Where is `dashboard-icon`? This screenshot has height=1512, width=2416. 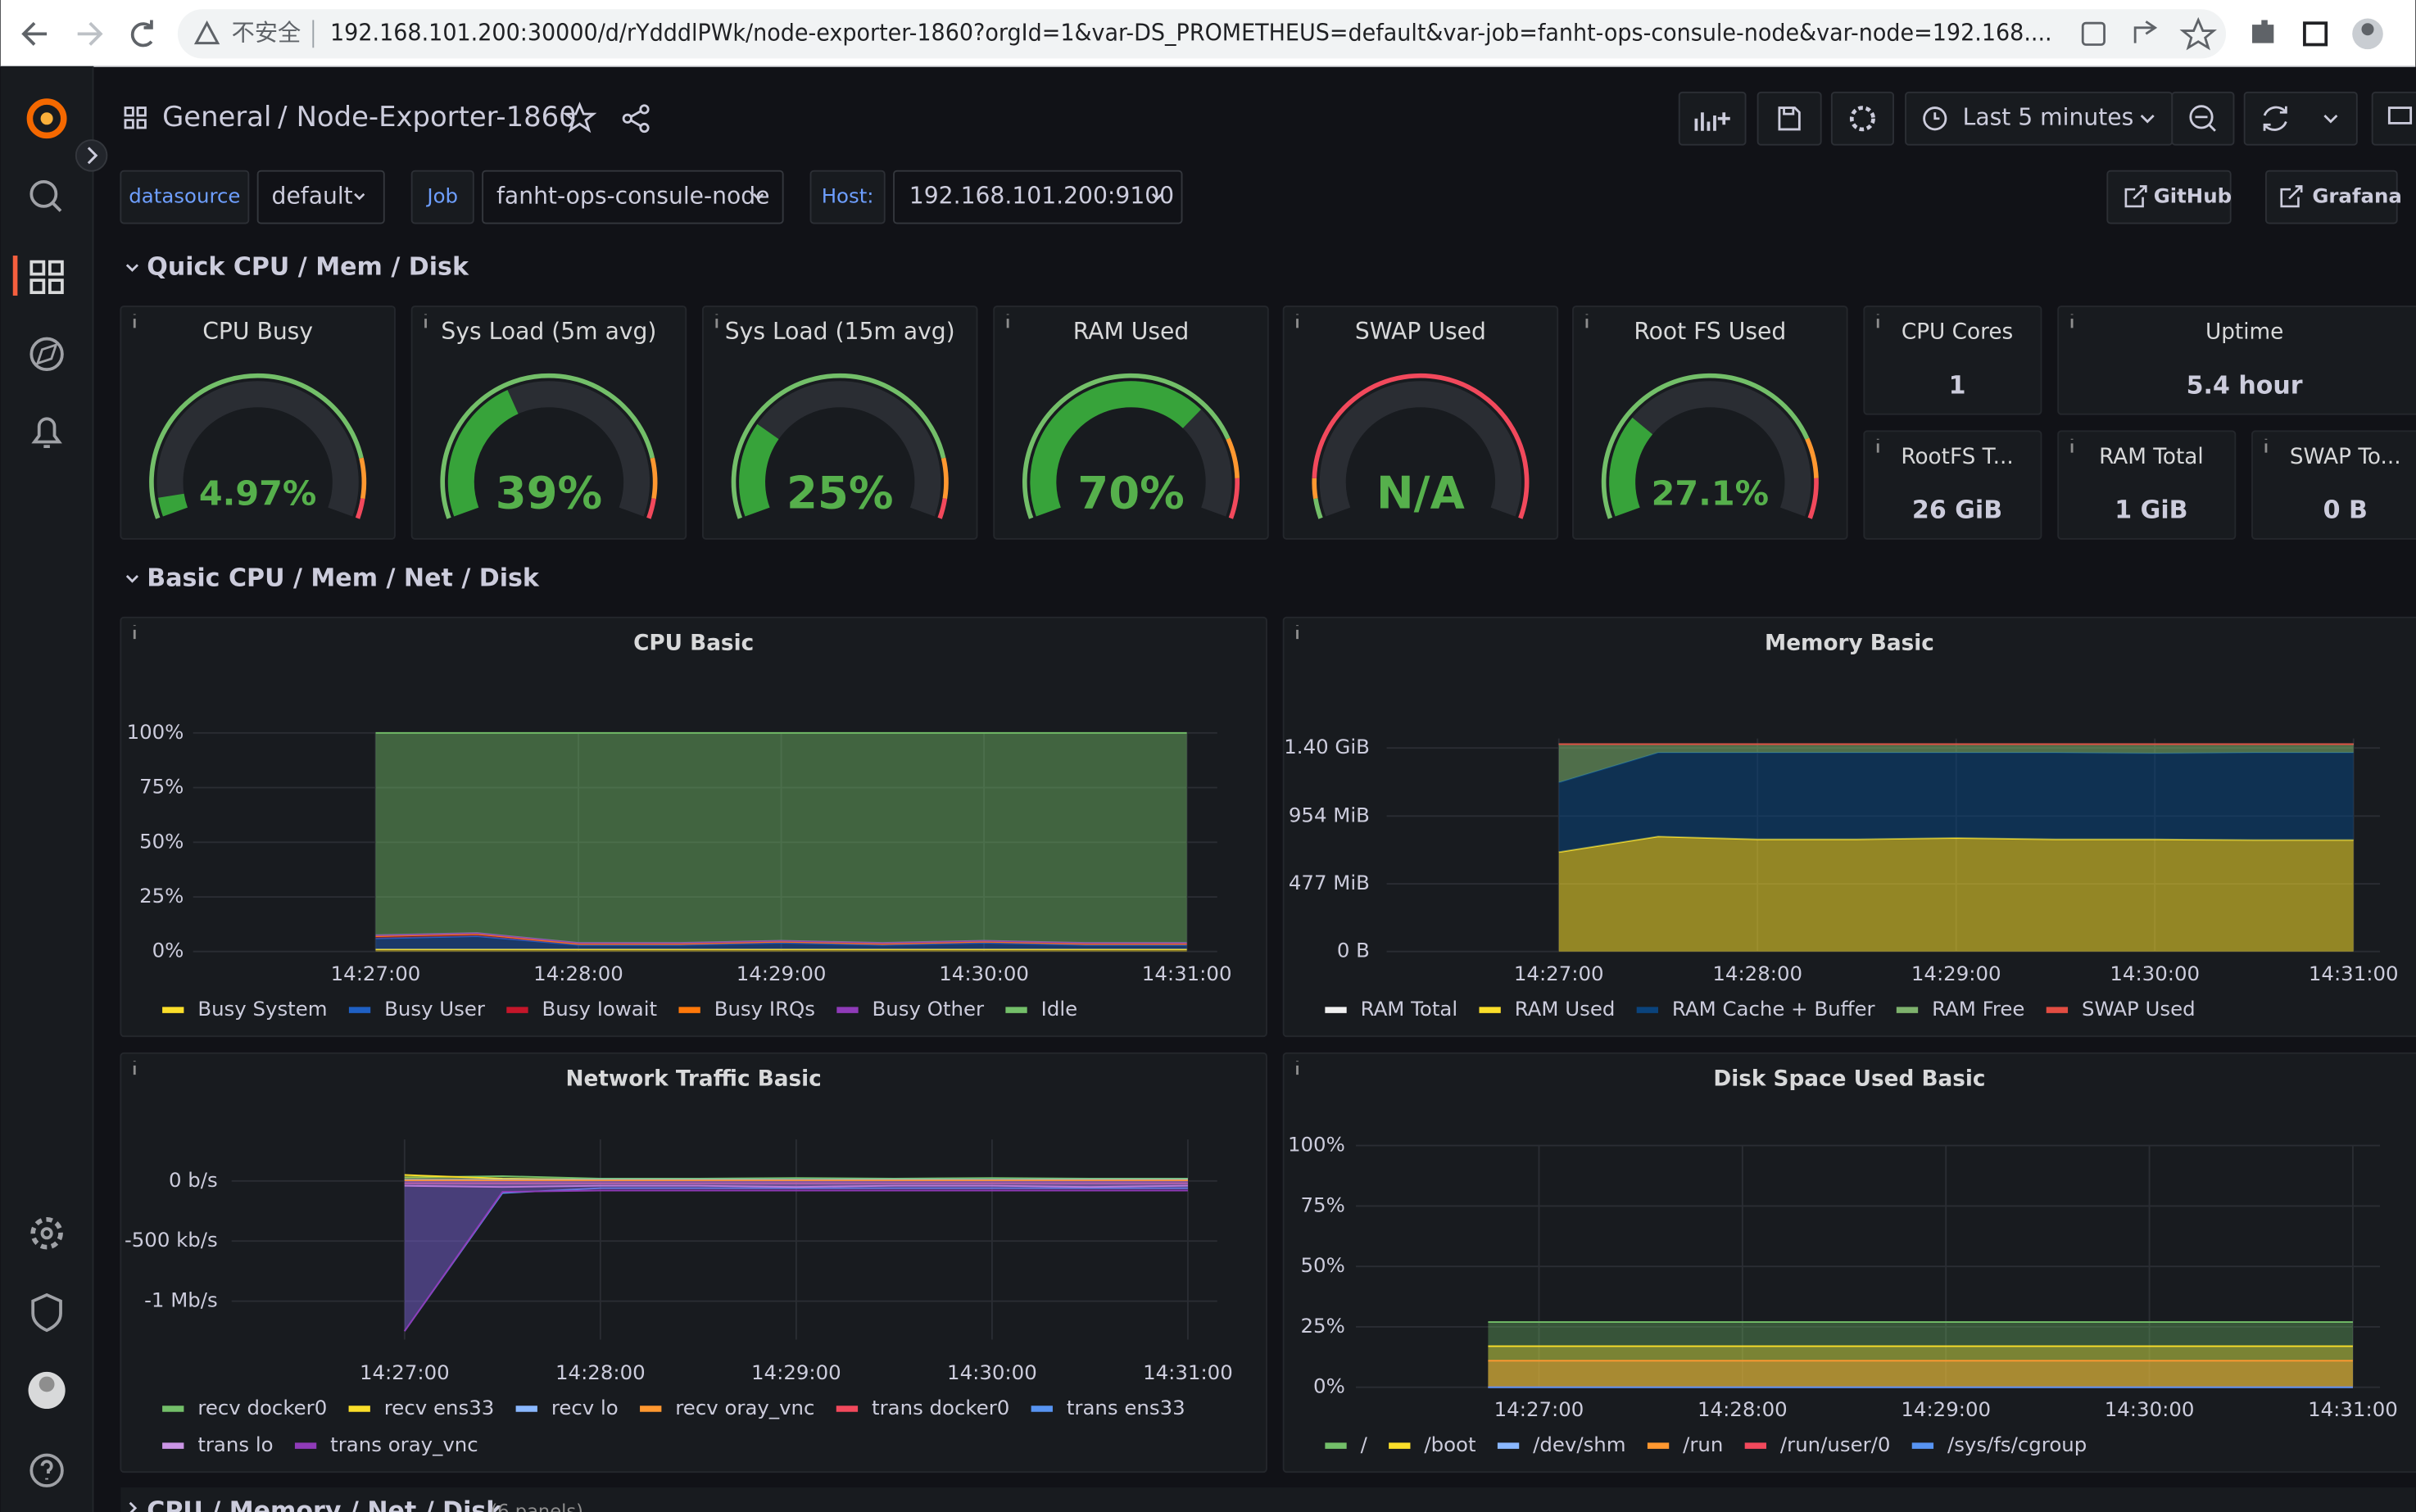
dashboard-icon is located at coordinates (135, 117).